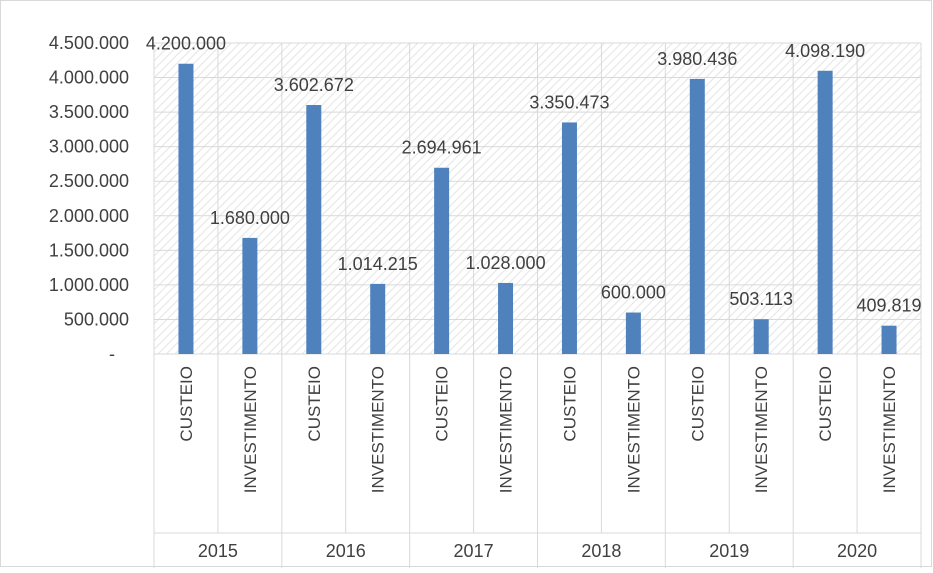  I want to click on data-label: 3.350.473, so click(569, 102).